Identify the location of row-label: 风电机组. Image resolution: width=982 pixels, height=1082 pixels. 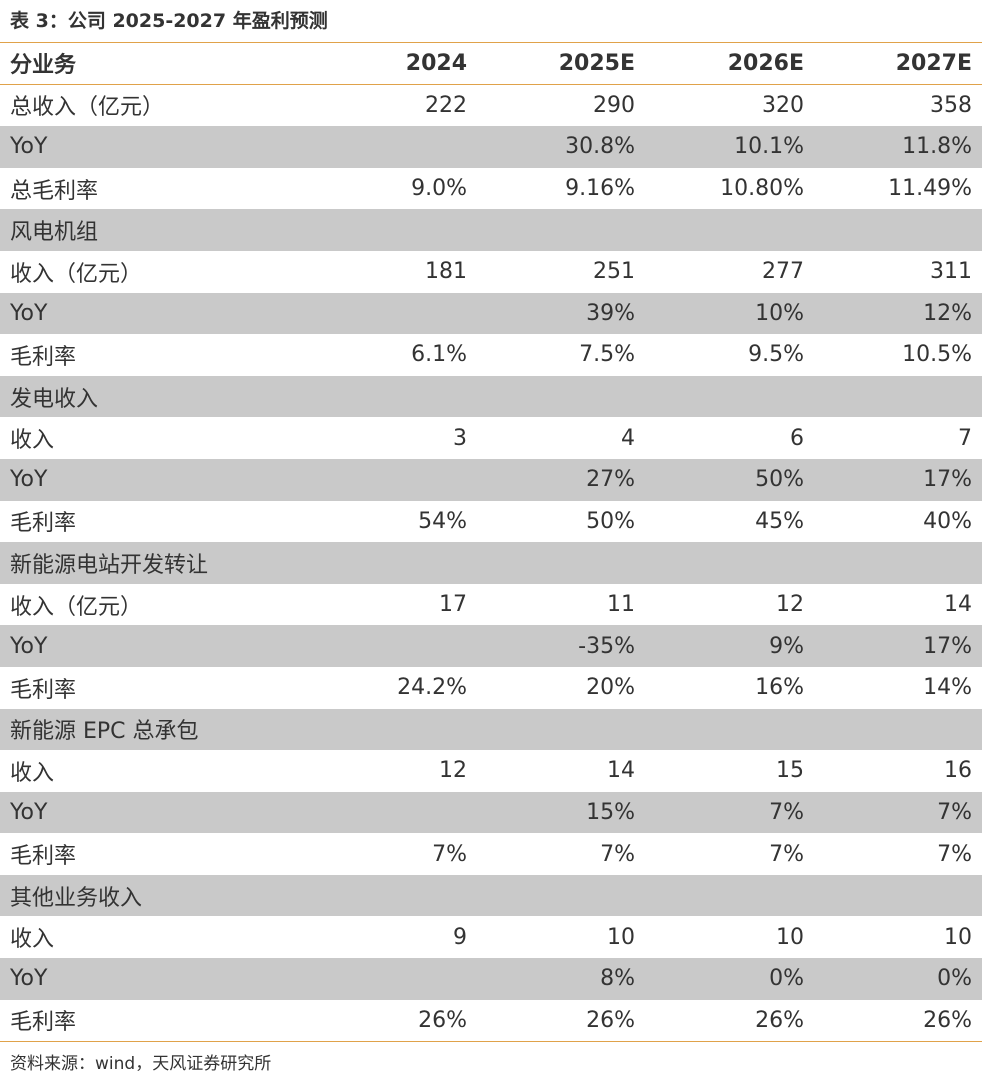
(54, 233).